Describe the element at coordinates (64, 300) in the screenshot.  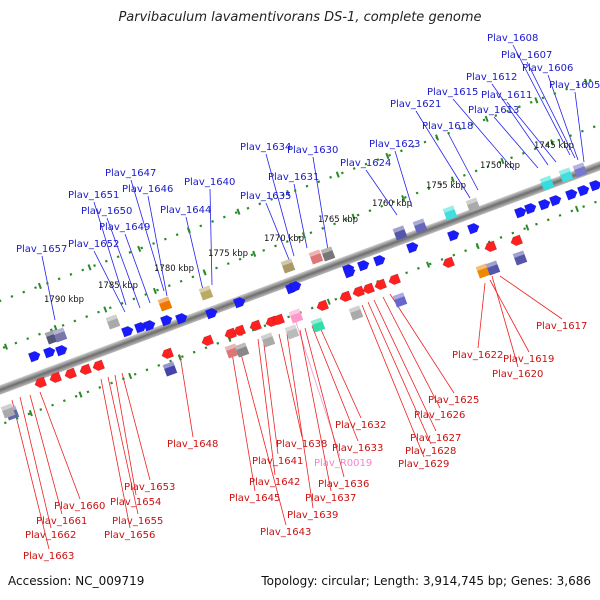
I see `scale-label: 1790 kbp` at that location.